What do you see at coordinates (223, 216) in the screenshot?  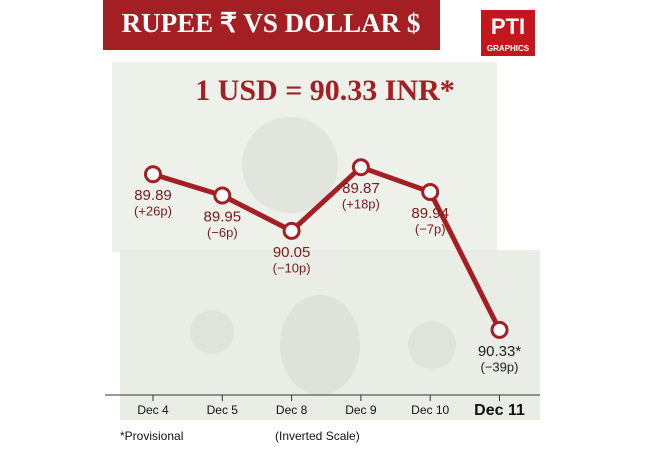 I see `value-label: 89.95` at bounding box center [223, 216].